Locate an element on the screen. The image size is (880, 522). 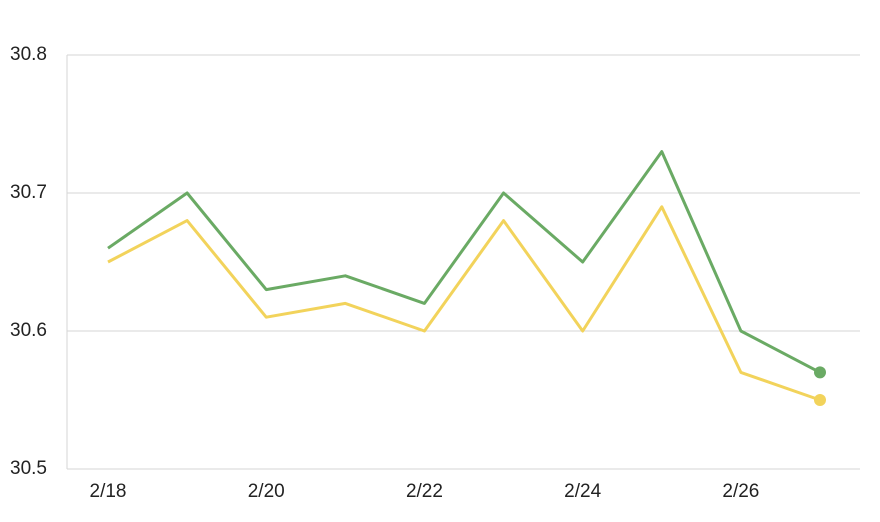
x-tick-label: 2/18 is located at coordinates (108, 491).